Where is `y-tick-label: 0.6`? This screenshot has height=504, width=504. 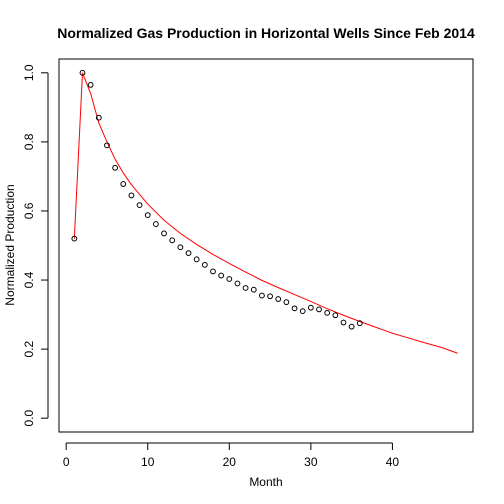
y-tick-label: 0.6 is located at coordinates (29, 210).